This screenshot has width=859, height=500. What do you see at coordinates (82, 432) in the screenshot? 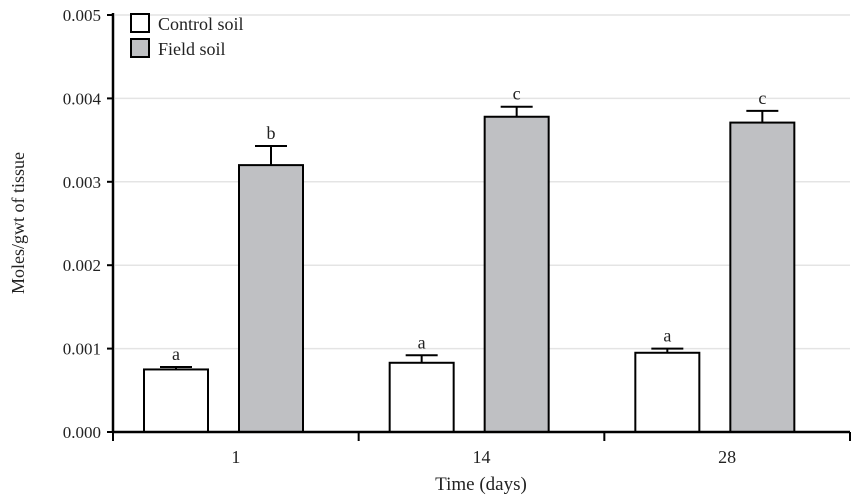
I see `y-tick-label: 0.000` at bounding box center [82, 432].